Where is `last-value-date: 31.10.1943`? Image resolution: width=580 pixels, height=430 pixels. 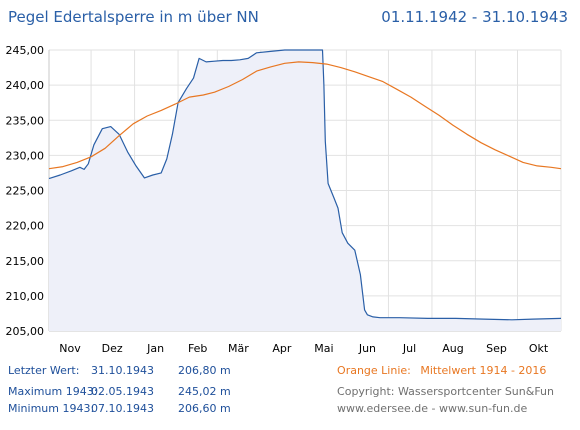 last-value-date: 31.10.1943 is located at coordinates (122, 370).